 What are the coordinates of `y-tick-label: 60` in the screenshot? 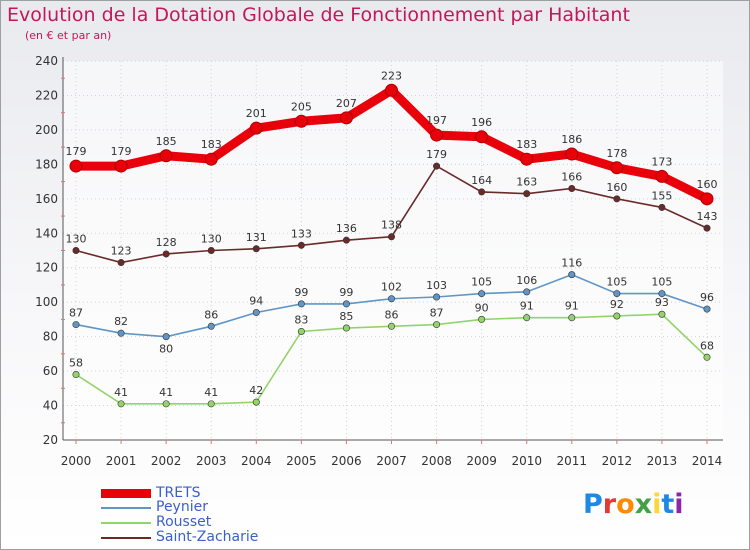 It's located at (50, 371).